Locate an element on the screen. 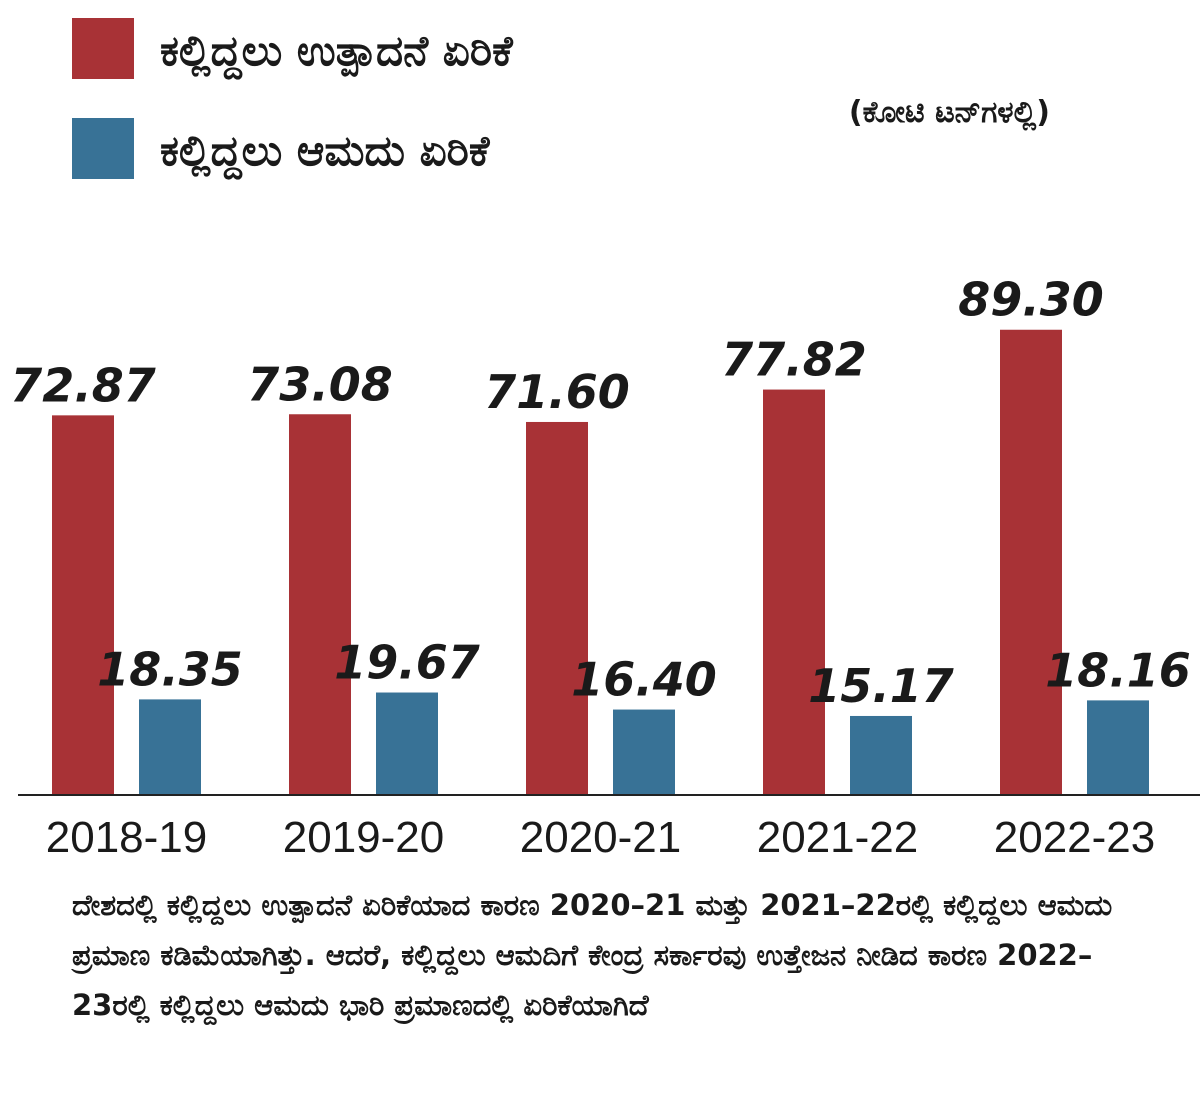 The width and height of the screenshot is (1200, 1109). x-tick-labels: 2018-19 2019-20 2020-21 2021-22 2022-23 is located at coordinates (600, 837).